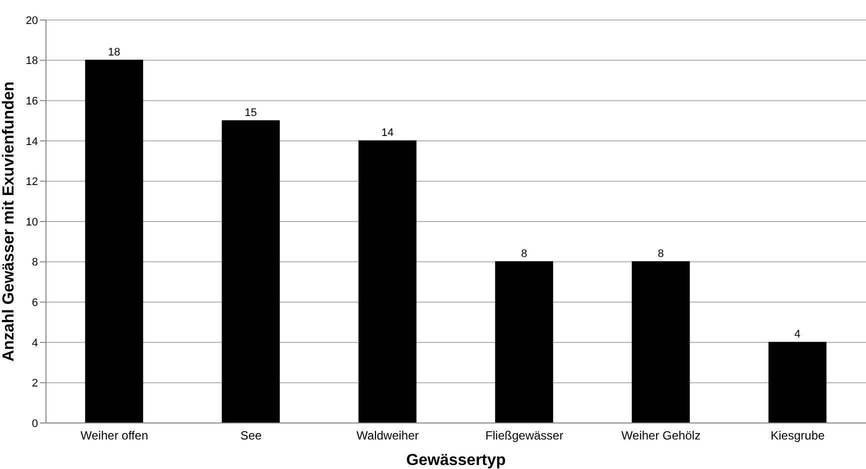  What do you see at coordinates (114, 435) in the screenshot?
I see `x-tick-label: Weiher offen` at bounding box center [114, 435].